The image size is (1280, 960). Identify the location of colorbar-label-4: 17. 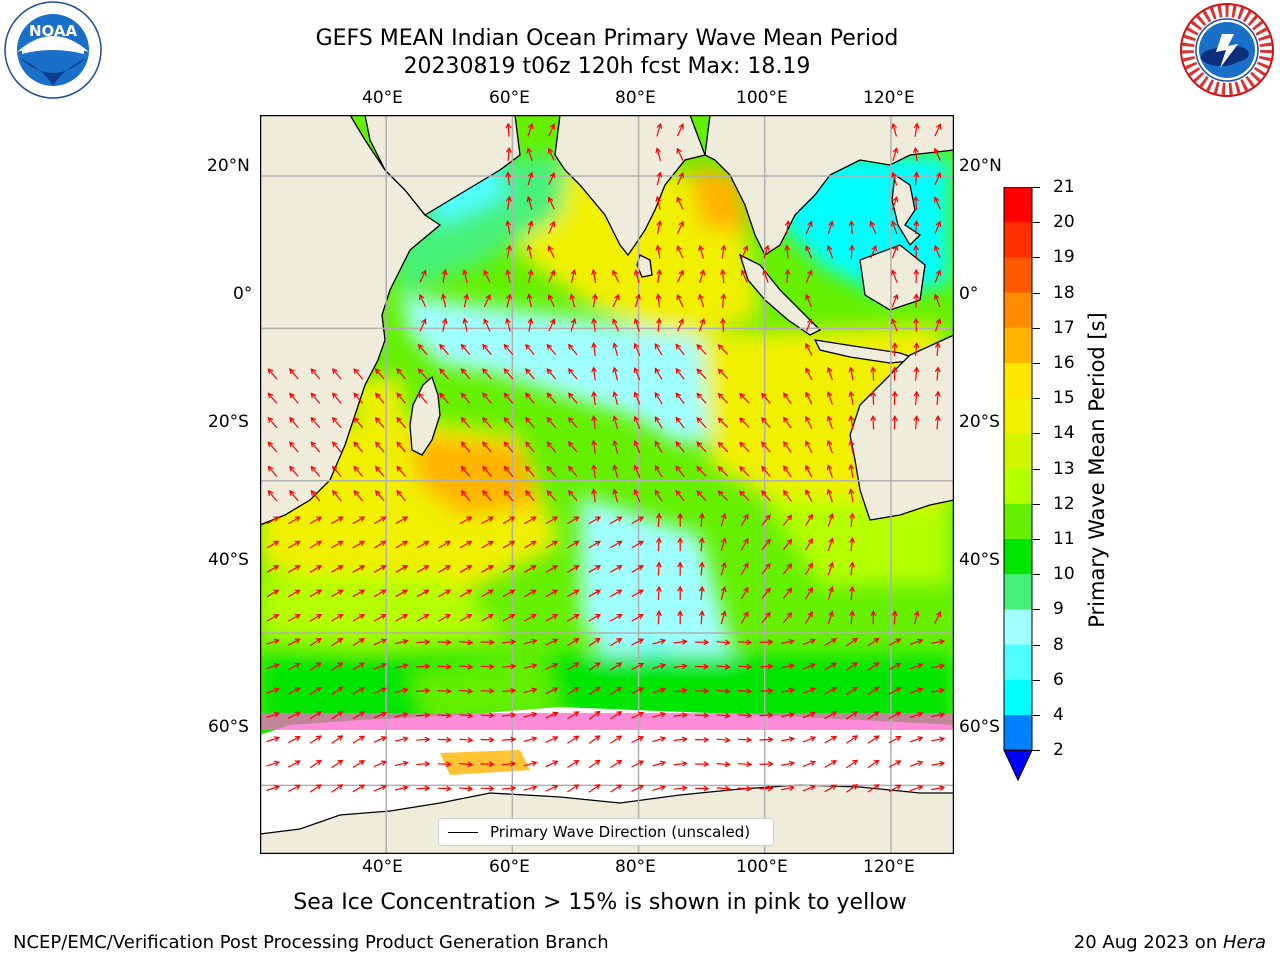
(1064, 327).